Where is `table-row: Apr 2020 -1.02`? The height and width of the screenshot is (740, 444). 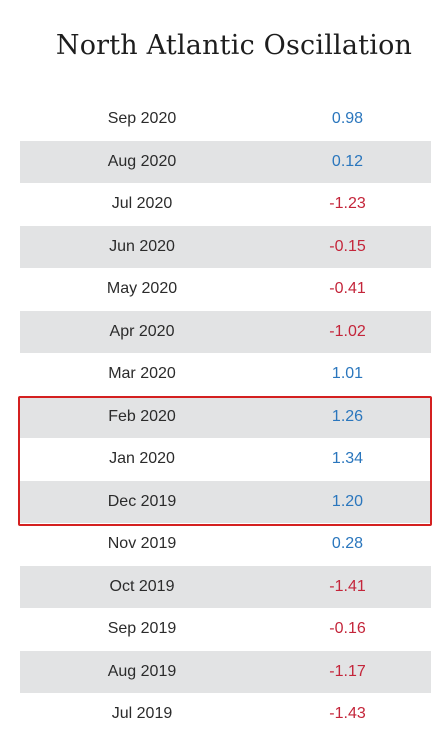
table-row: Apr 2020 -1.02 is located at coordinates (225, 331).